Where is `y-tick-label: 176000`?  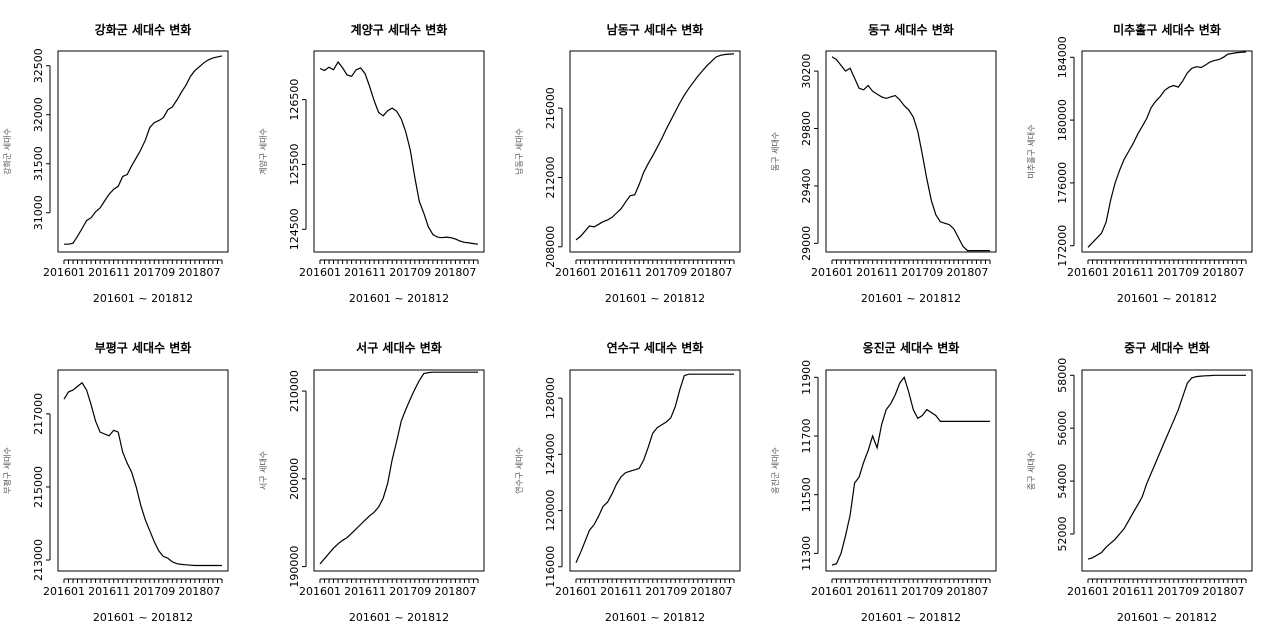
y-tick-label: 176000 is located at coordinates (1062, 183).